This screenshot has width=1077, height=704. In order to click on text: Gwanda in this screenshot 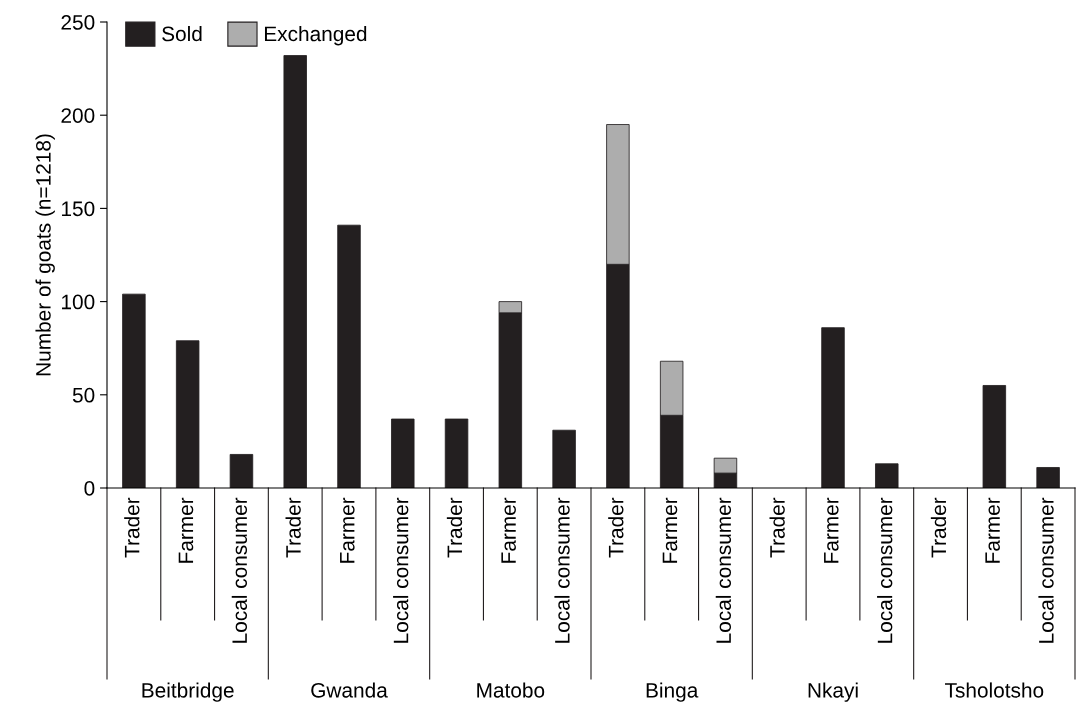, I will do `click(349, 690)`.